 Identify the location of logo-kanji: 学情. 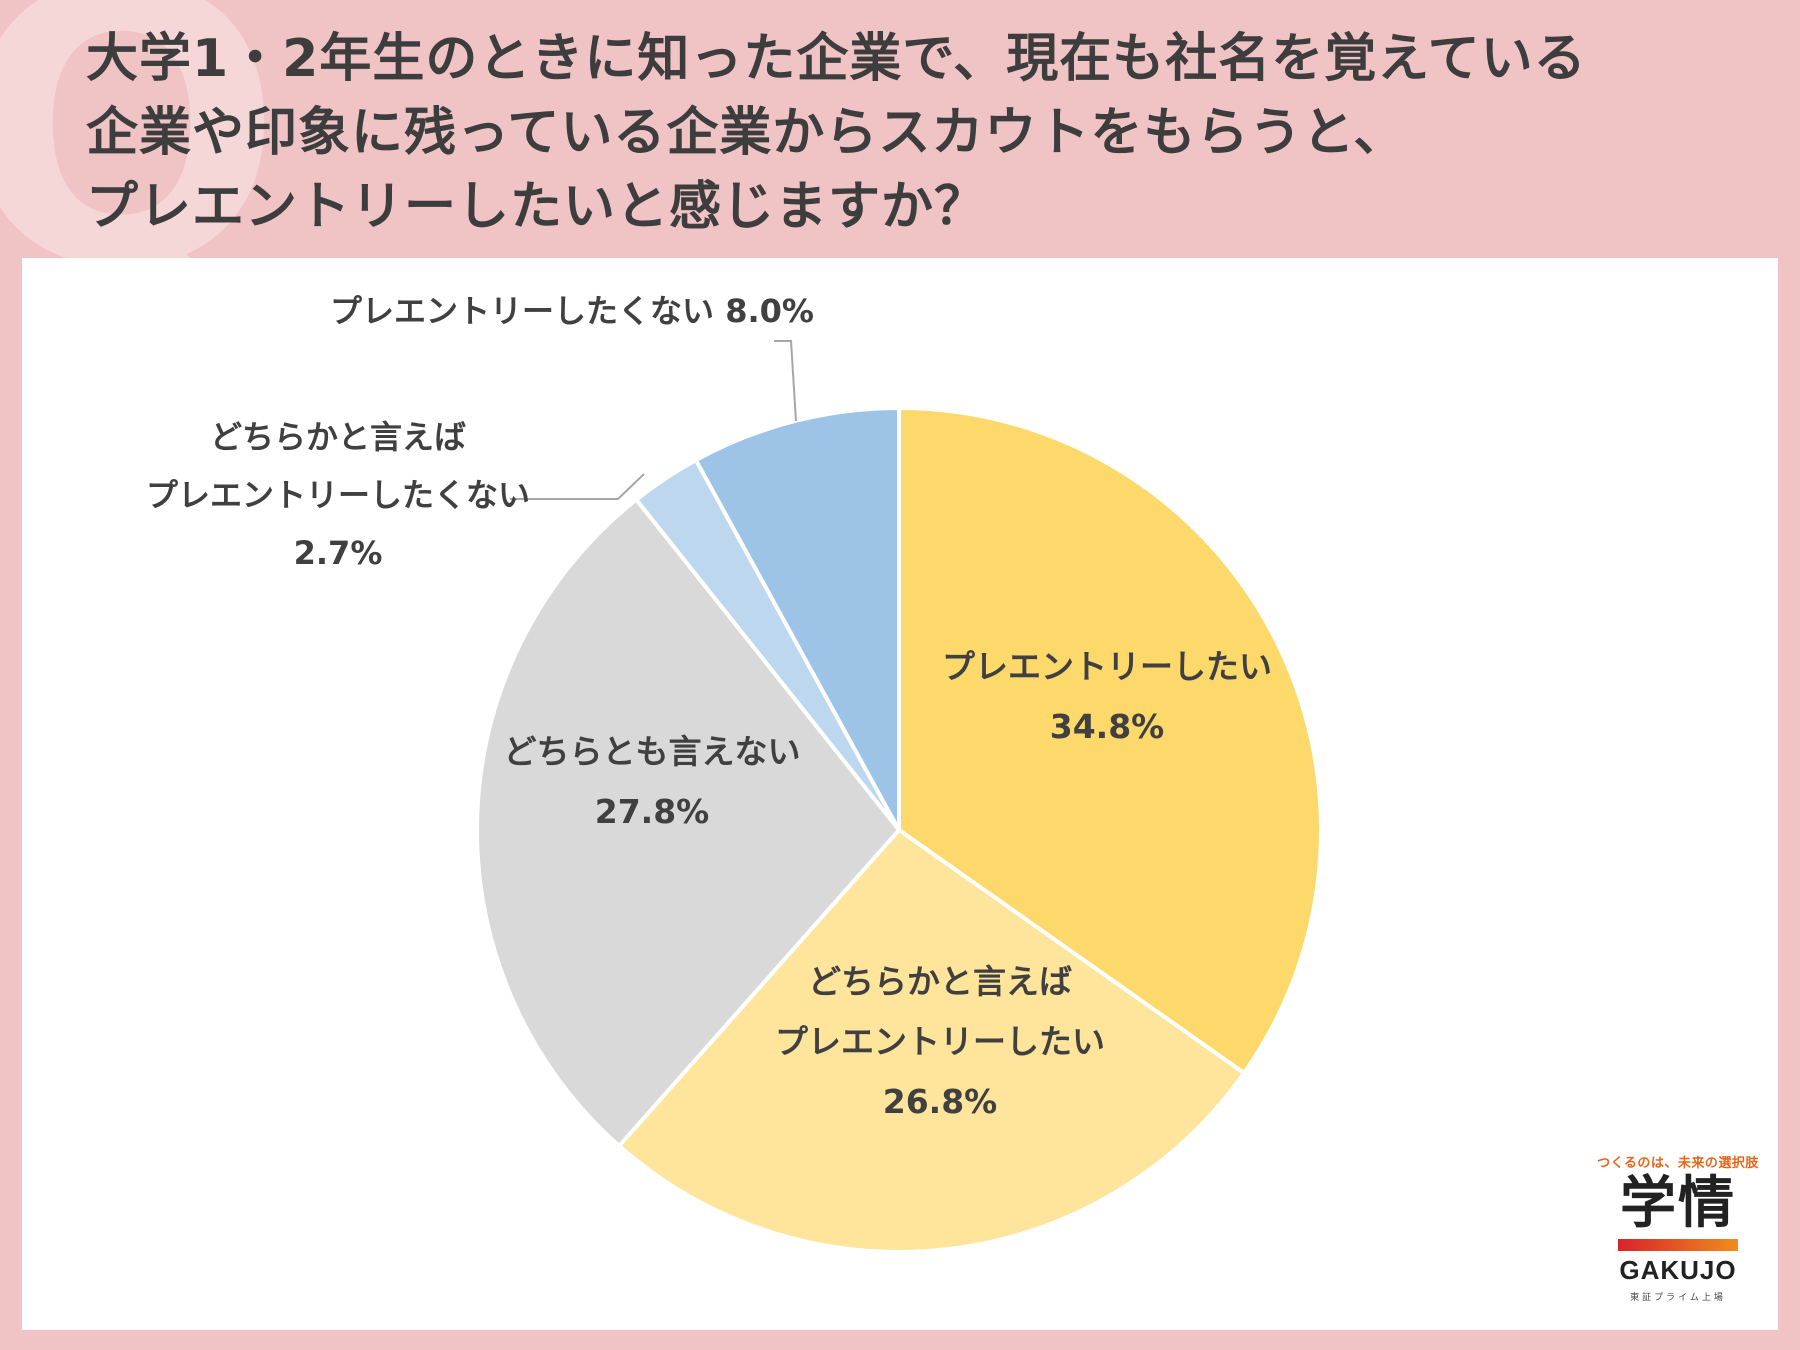
(1678, 1203).